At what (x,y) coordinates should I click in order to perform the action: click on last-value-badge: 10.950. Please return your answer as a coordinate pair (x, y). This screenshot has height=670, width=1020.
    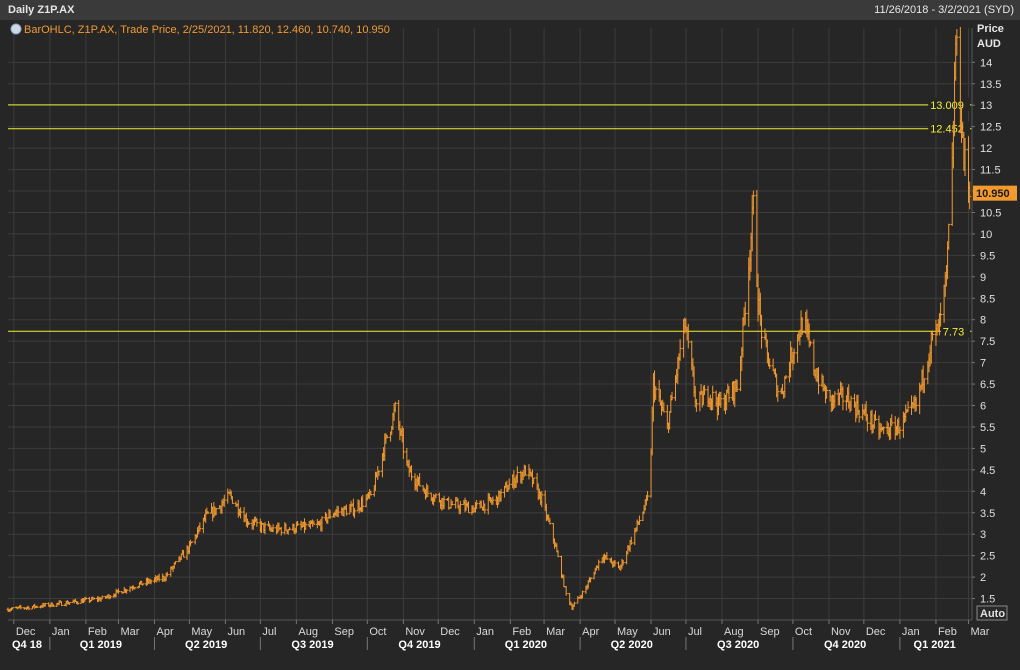
    Looking at the image, I should click on (995, 193).